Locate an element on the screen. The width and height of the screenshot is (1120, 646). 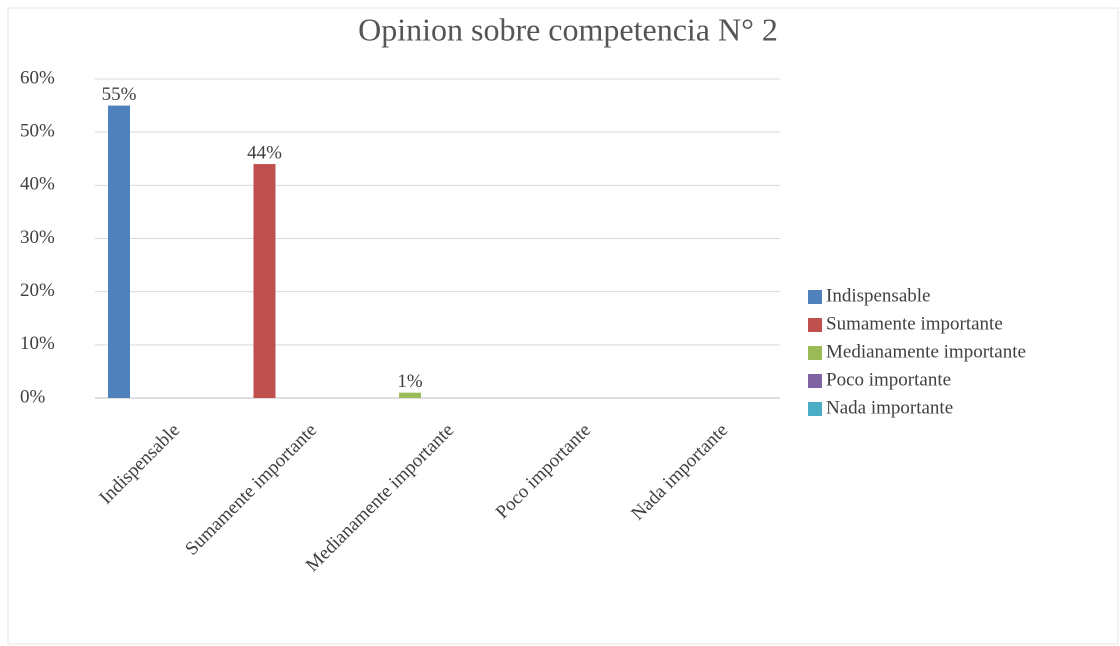
y-tick-label: 40% is located at coordinates (37, 184).